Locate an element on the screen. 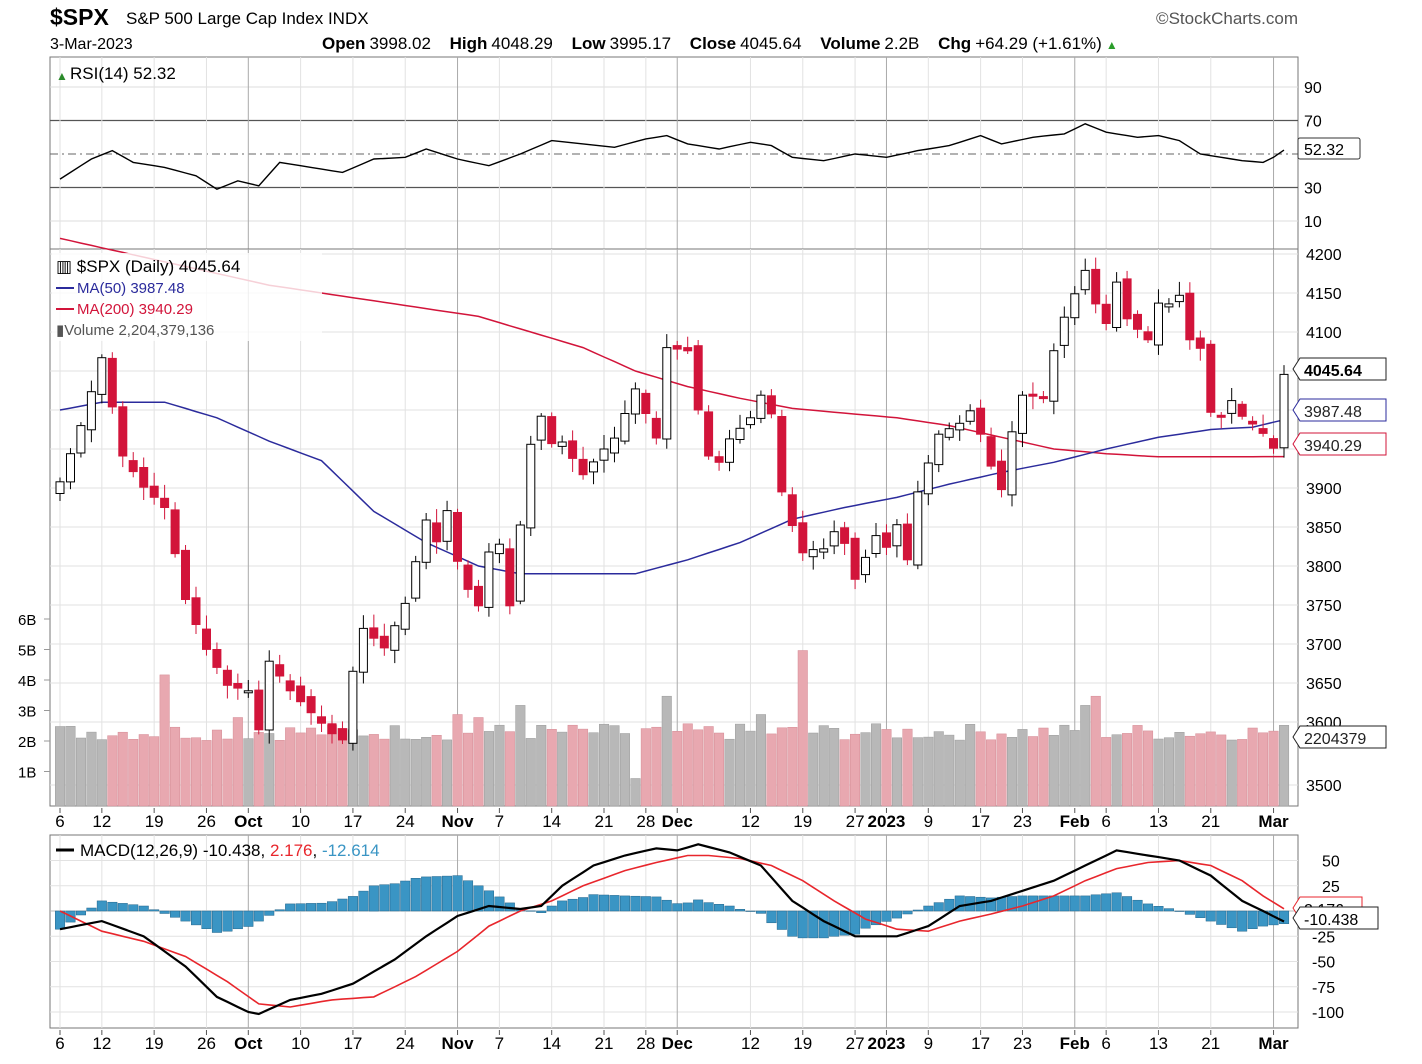  rsi-last-tag: 52.32 is located at coordinates (1329, 148).